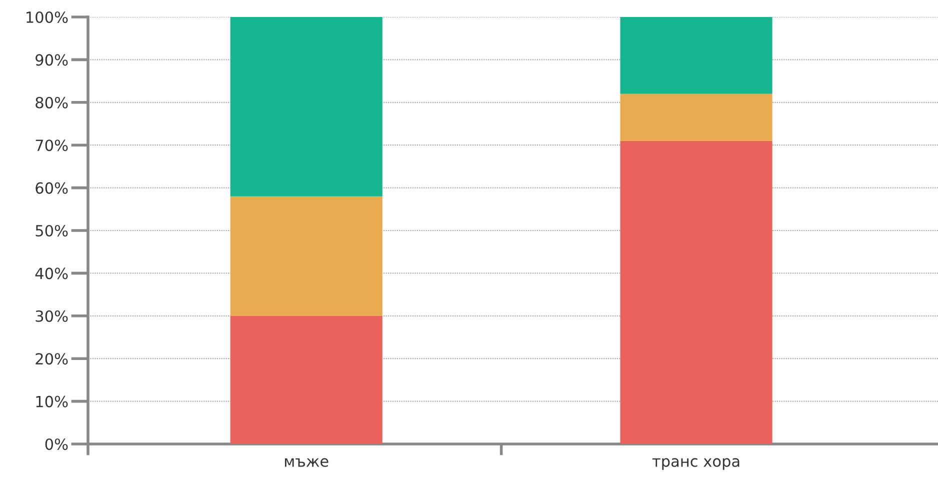  Describe the element at coordinates (52, 402) in the screenshot. I see `y-tick-label: 10%` at that location.